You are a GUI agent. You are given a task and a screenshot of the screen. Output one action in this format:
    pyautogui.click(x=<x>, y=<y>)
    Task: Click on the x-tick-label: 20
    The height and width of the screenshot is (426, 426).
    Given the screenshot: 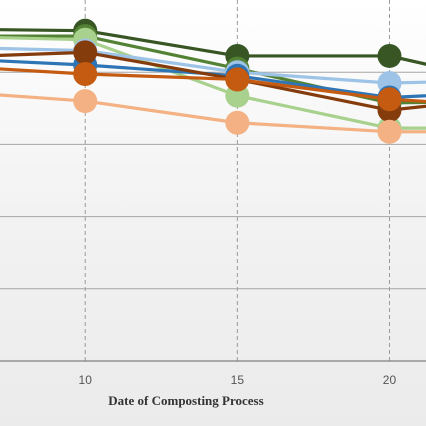 What is the action you would take?
    pyautogui.click(x=390, y=380)
    